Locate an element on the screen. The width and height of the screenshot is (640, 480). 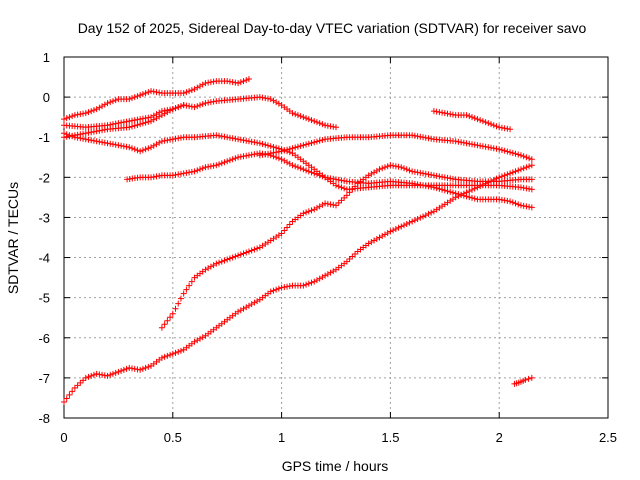
y-tick-label: -5 is located at coordinates (44, 298).